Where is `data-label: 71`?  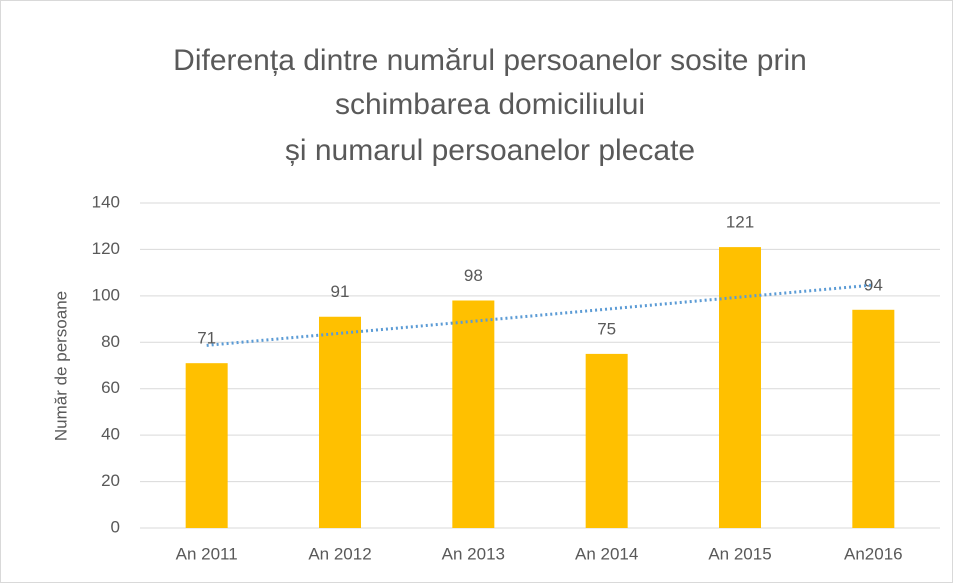 data-label: 71 is located at coordinates (206, 338).